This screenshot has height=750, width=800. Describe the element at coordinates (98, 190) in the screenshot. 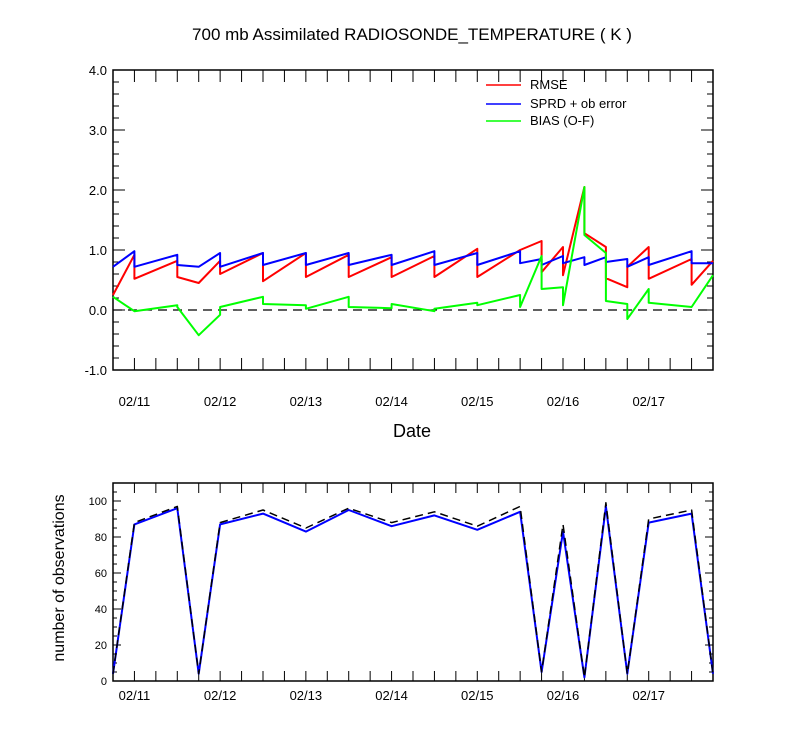

I see `top-y-tick-label: 2.0` at that location.